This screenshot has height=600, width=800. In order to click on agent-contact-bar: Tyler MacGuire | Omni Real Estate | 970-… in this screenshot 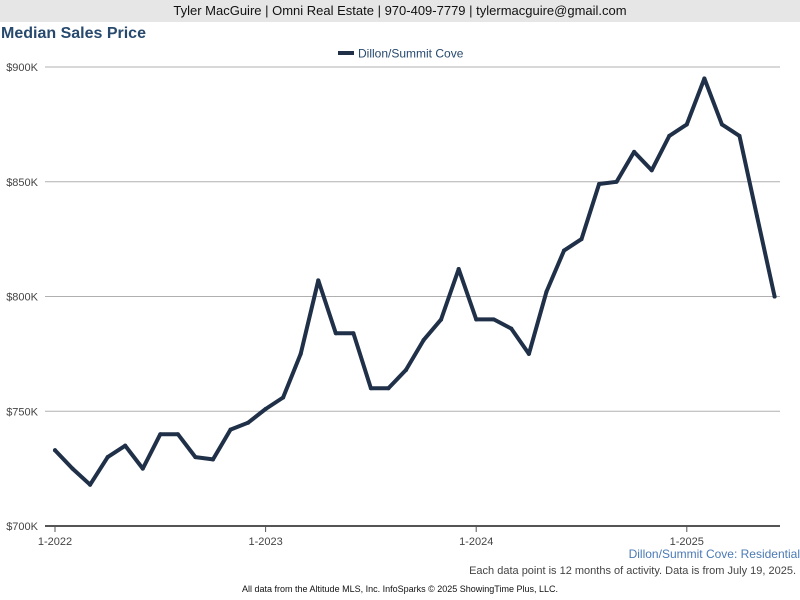, I will do `click(400, 11)`.